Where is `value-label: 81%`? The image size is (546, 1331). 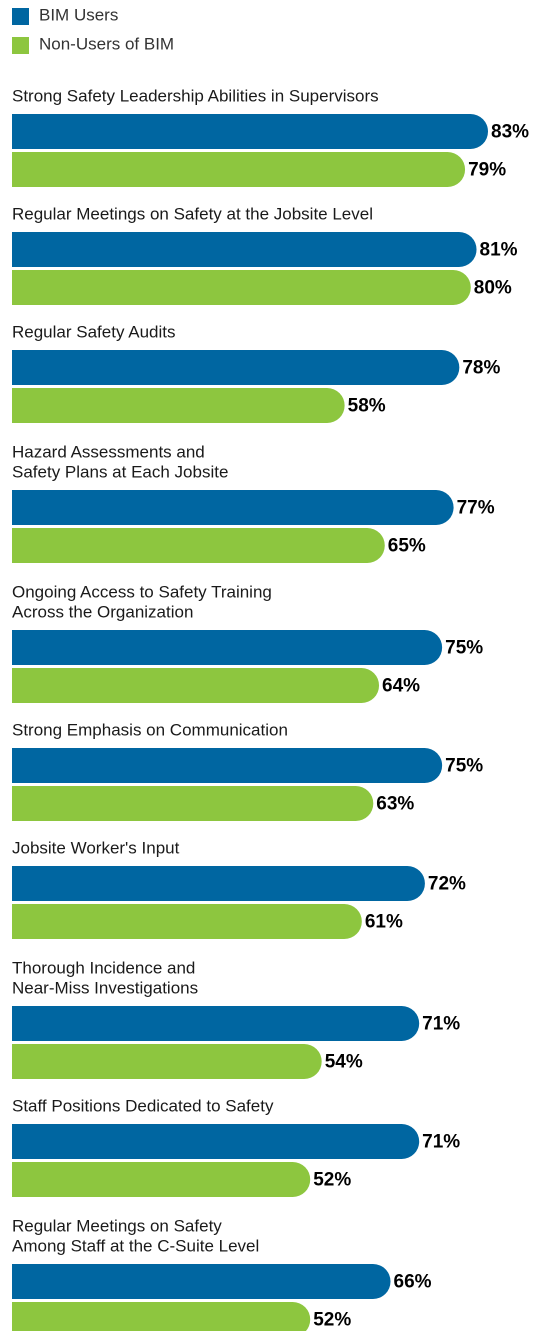 value-label: 81% is located at coordinates (499, 250).